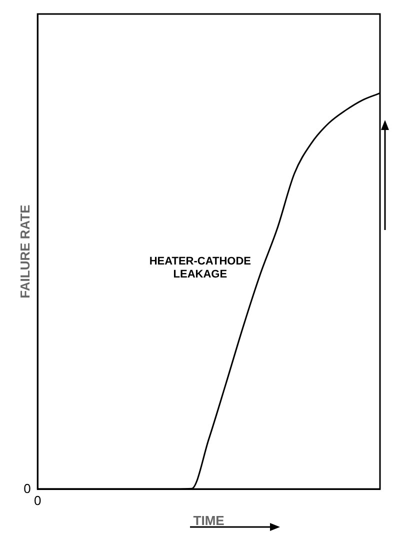 This screenshot has height=537, width=394. What do you see at coordinates (209, 520) in the screenshot?
I see `x-axis-title: TIME` at bounding box center [209, 520].